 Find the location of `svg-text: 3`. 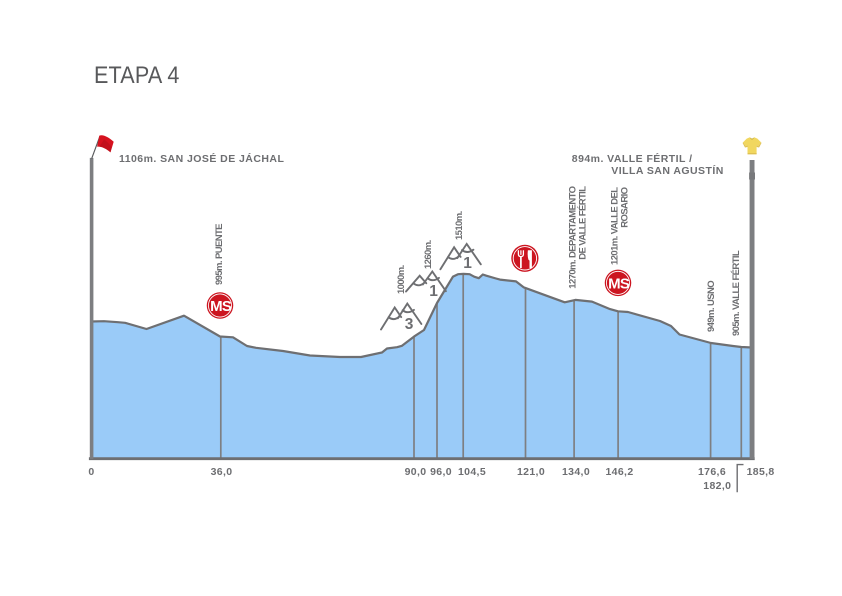

svg-text: 3 is located at coordinates (409, 324).